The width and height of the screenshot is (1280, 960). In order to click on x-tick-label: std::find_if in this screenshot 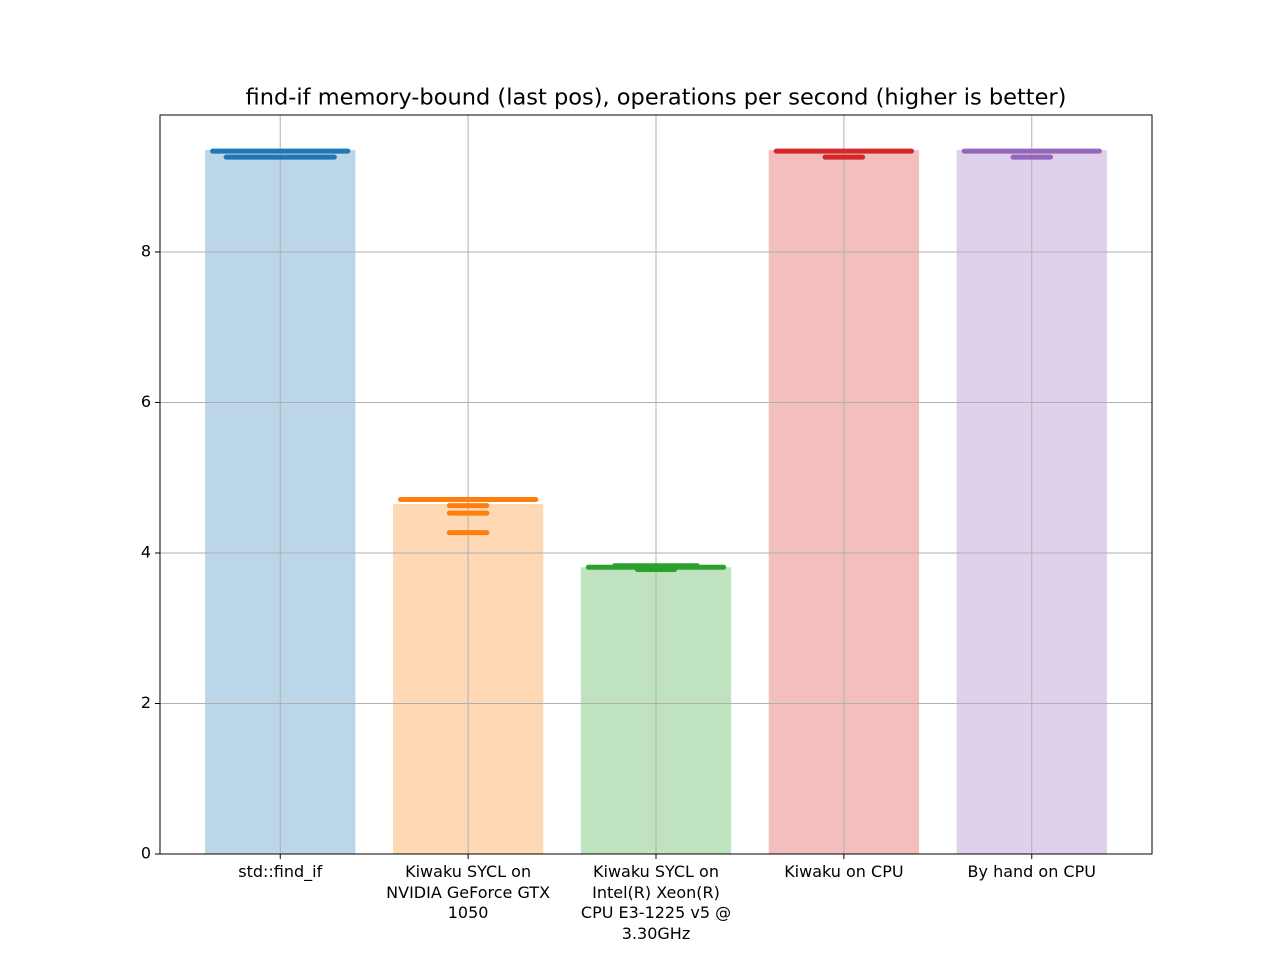, I will do `click(280, 871)`.